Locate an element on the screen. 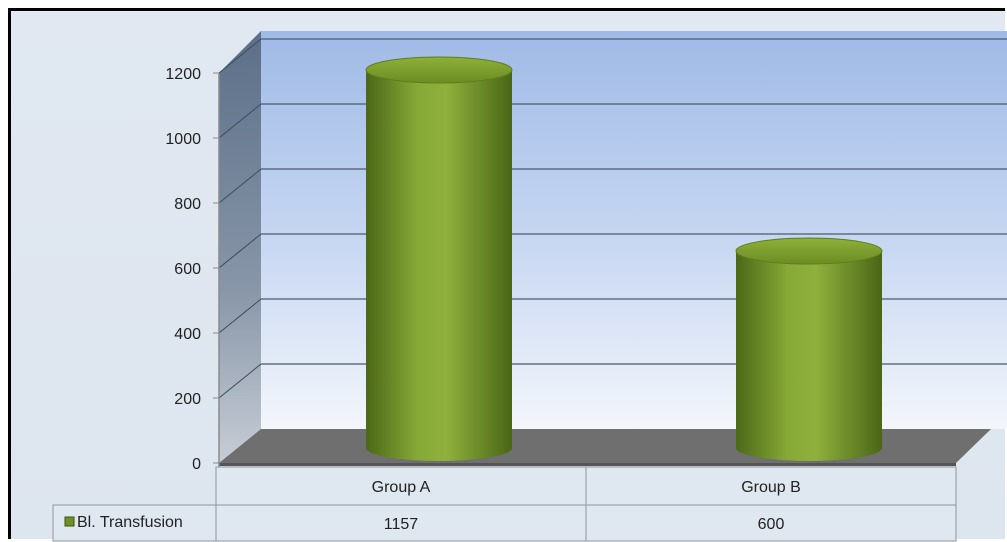 The image size is (1007, 542). bar-group-b is located at coordinates (809, 349).